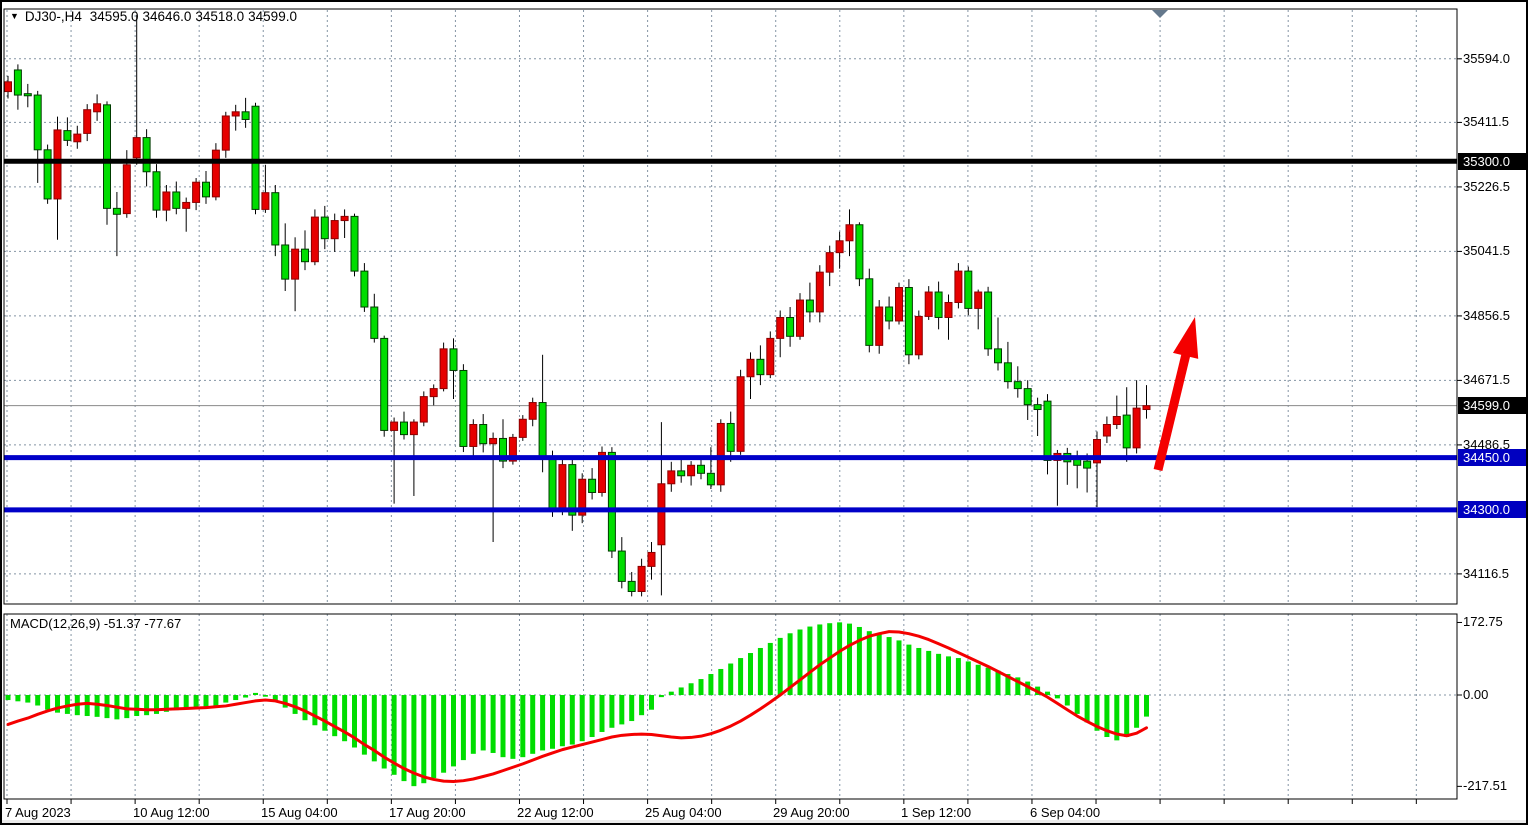  I want to click on annotation-arrow, so click(1176, 394).